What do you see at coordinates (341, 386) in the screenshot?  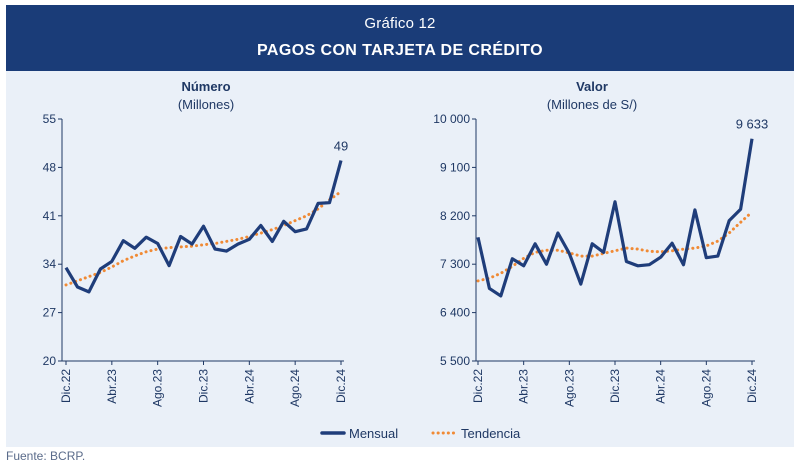 I see `numero-x-tick-label: Dic.24` at bounding box center [341, 386].